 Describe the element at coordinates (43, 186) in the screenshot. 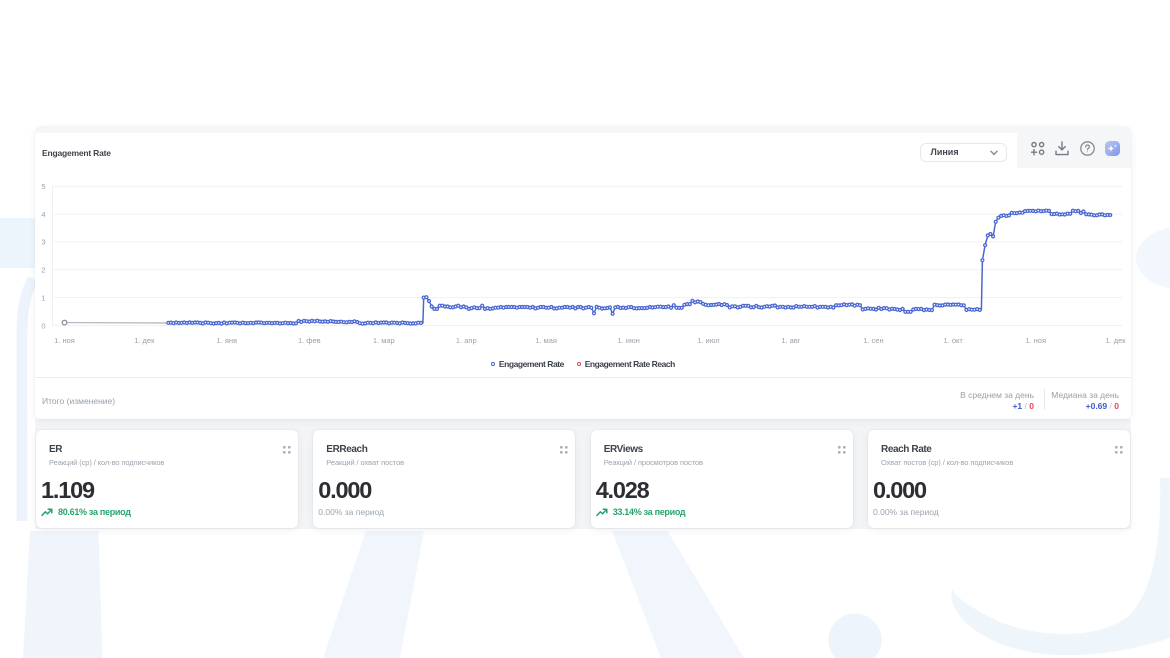

I see `svg-text: 5` at that location.